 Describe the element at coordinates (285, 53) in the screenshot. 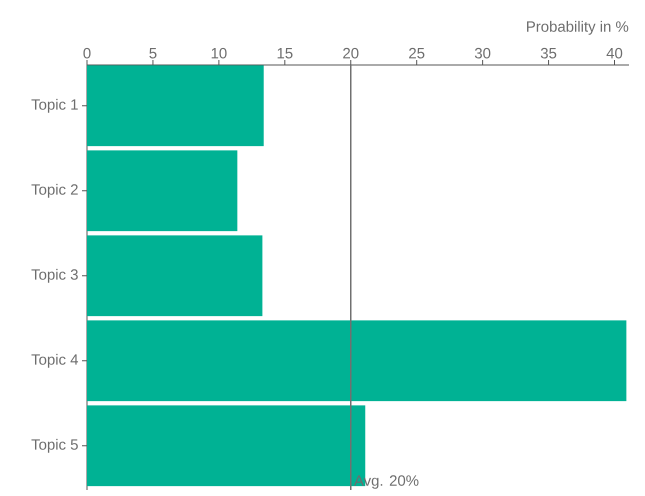

I see `x-tick-label: 15` at that location.